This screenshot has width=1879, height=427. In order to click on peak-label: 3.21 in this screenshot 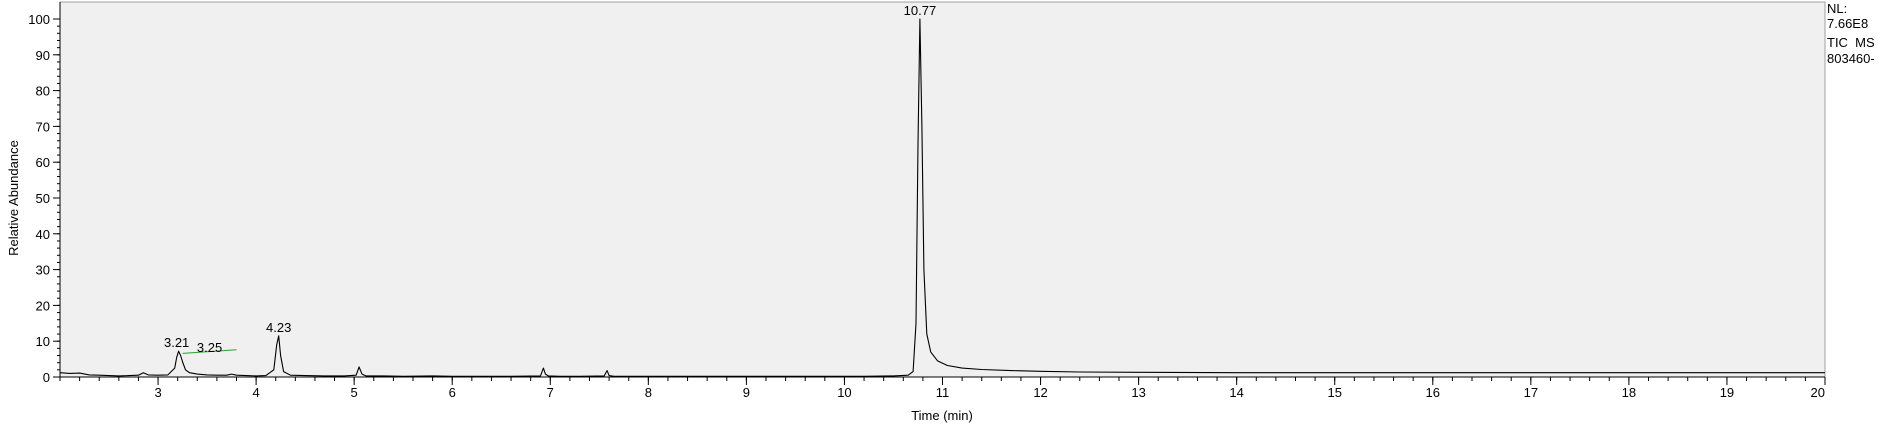, I will do `click(176, 342)`.